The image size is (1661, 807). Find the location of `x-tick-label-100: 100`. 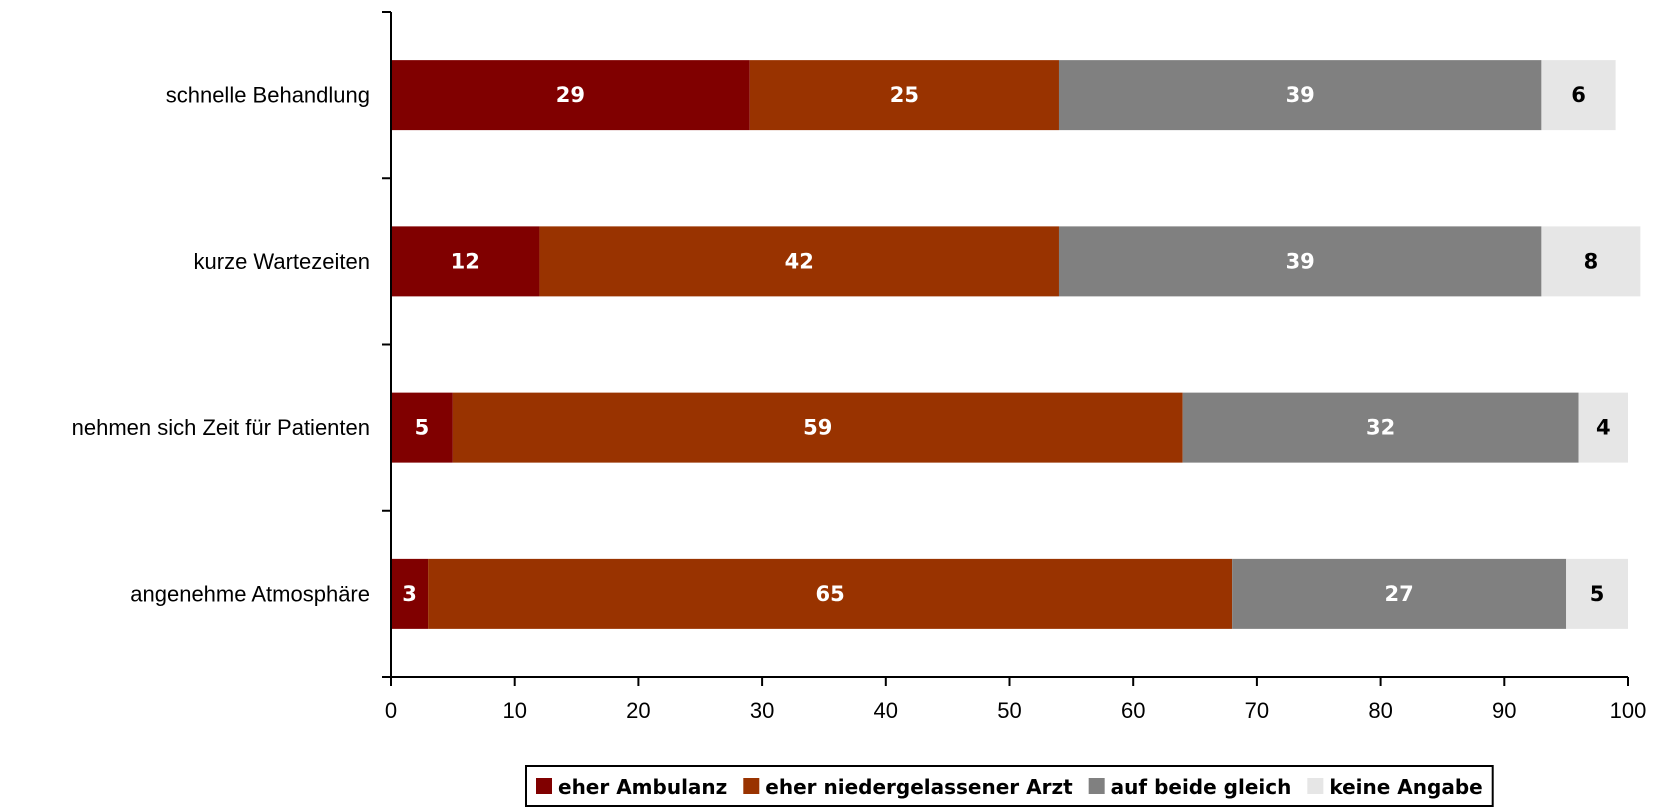

x-tick-label-100: 100 is located at coordinates (1628, 710).